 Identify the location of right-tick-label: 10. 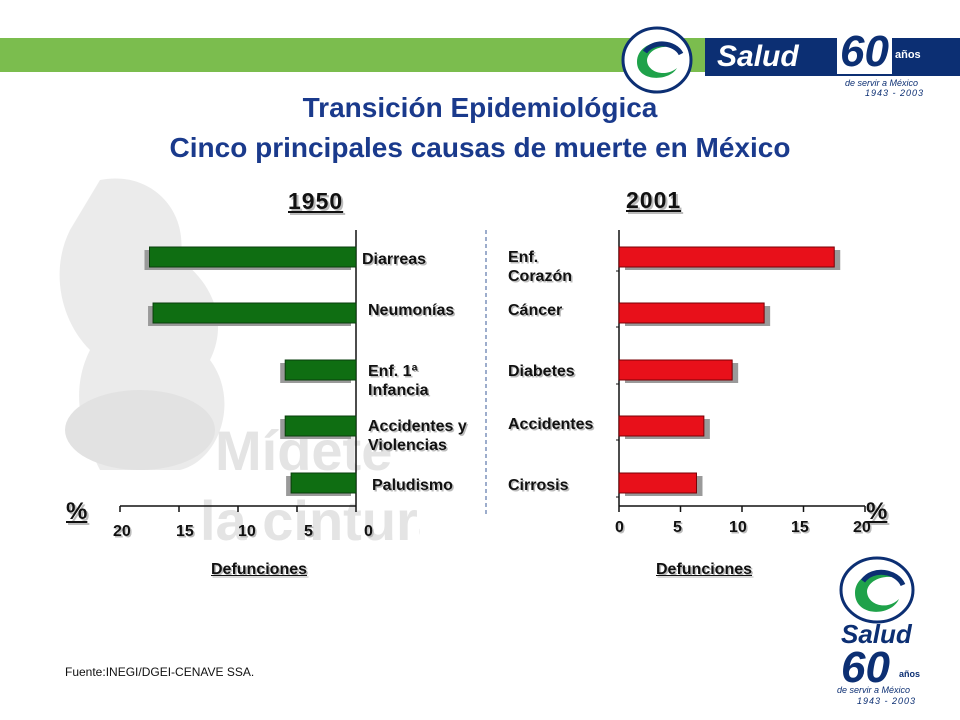
(738, 527).